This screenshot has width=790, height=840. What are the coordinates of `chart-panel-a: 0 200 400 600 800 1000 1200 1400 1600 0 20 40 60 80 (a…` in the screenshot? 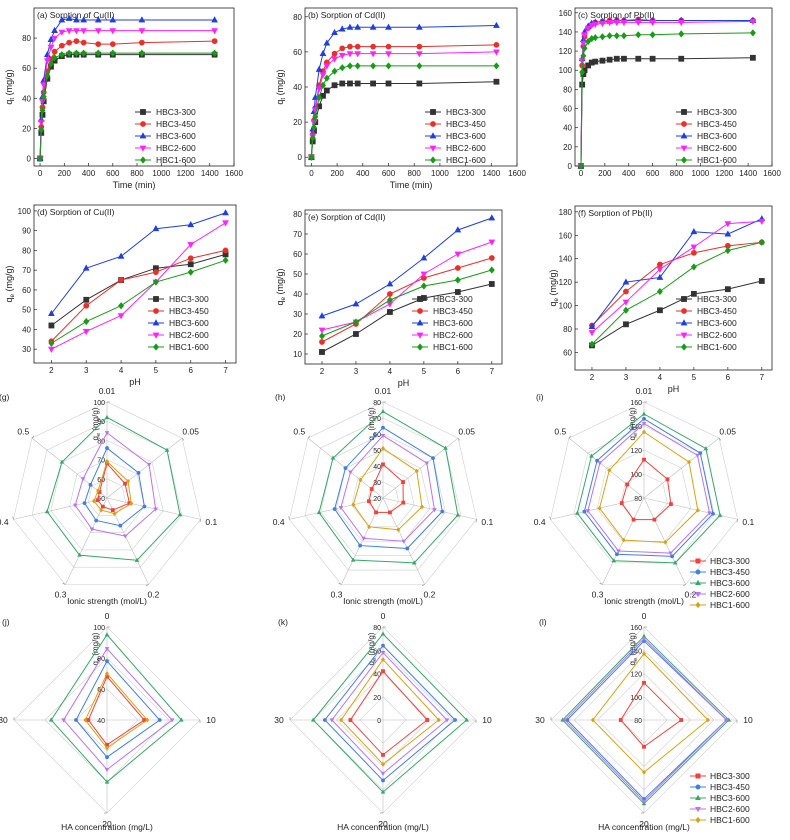 It's located at (123, 98).